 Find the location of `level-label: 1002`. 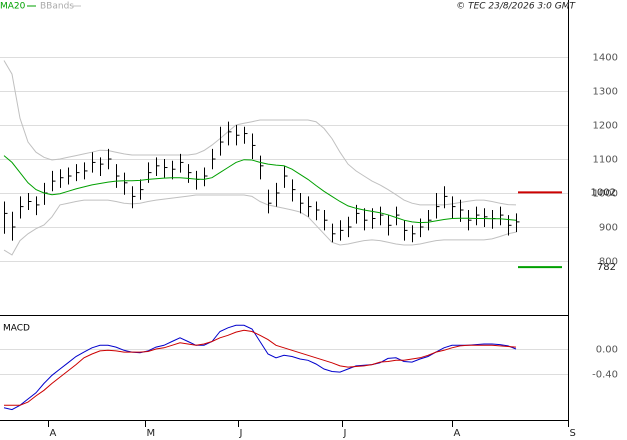

level-label: 1002 is located at coordinates (603, 192).